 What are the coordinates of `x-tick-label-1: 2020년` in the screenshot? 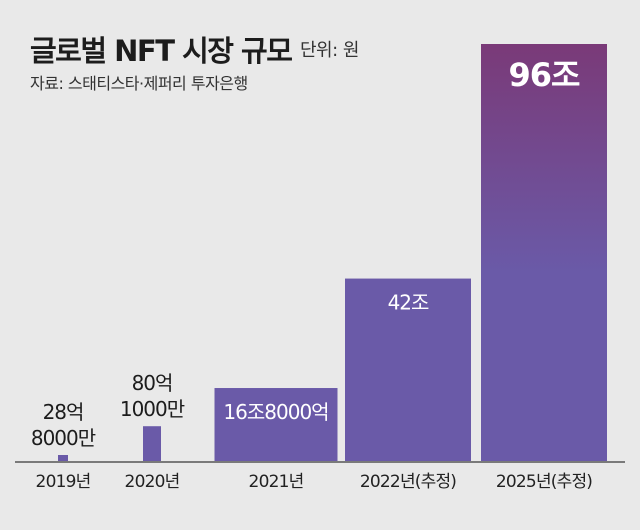 It's located at (152, 482).